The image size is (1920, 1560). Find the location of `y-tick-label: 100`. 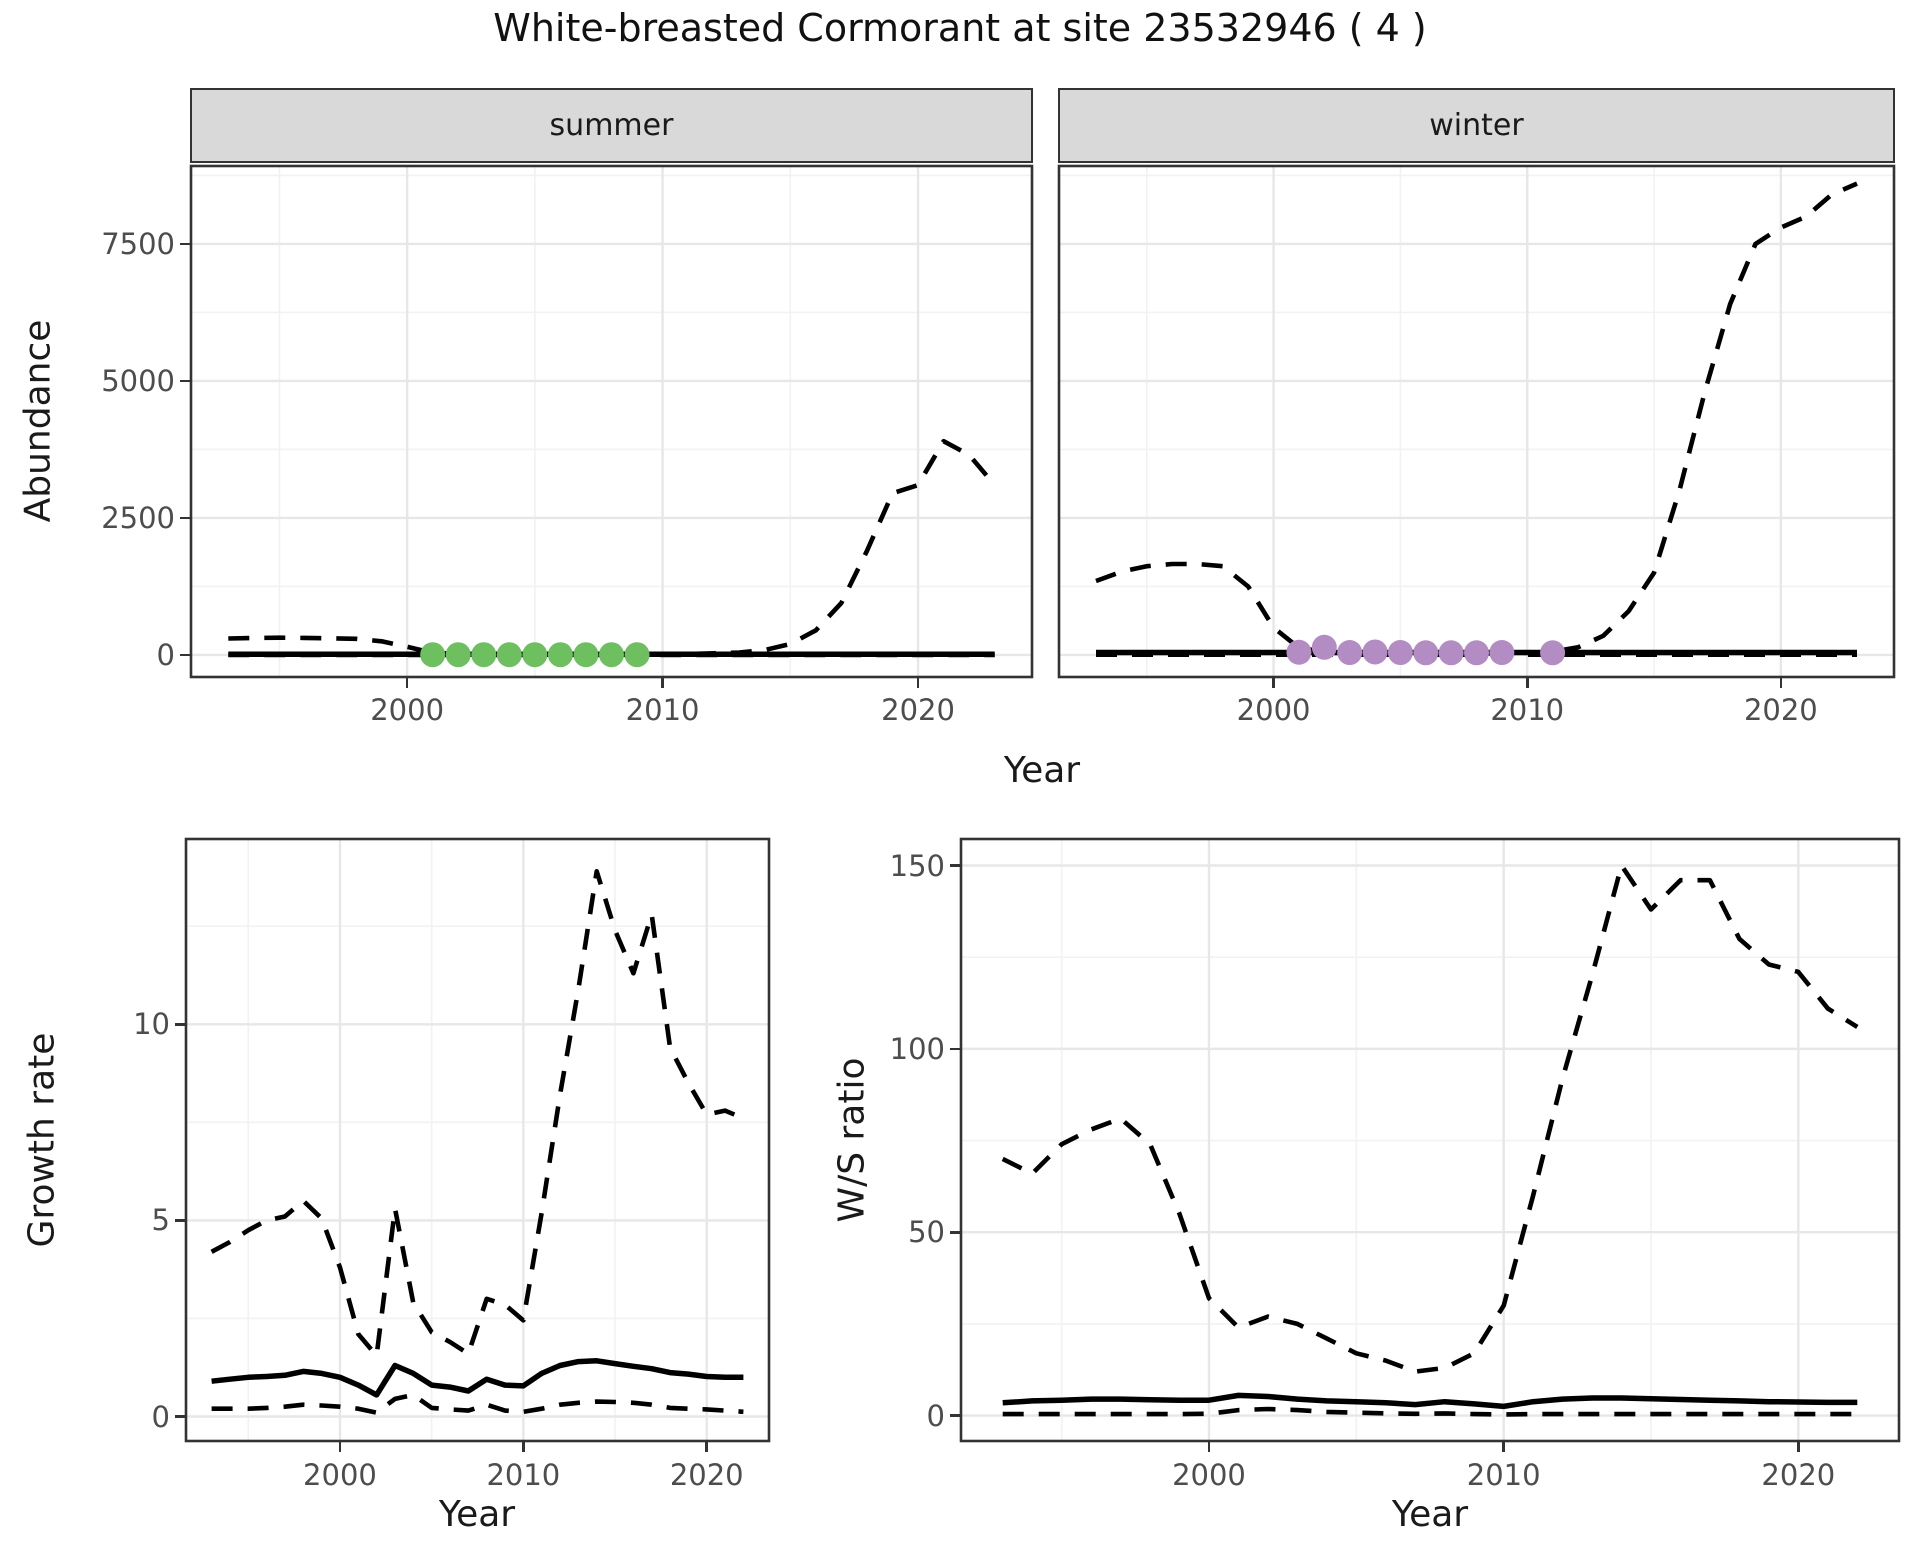

y-tick-label: 100 is located at coordinates (917, 1048).